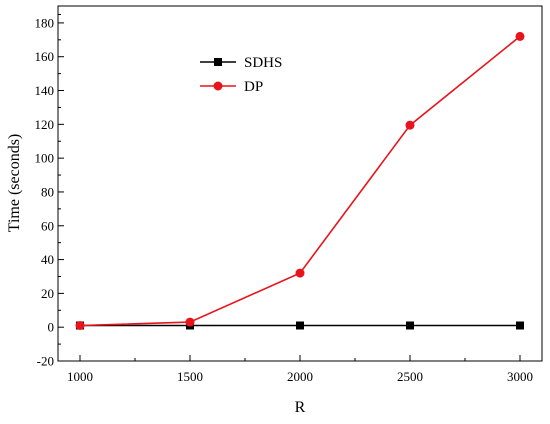 Image resolution: width=550 pixels, height=424 pixels. What do you see at coordinates (218, 62) in the screenshot?
I see `legend-marker-sdhs` at bounding box center [218, 62].